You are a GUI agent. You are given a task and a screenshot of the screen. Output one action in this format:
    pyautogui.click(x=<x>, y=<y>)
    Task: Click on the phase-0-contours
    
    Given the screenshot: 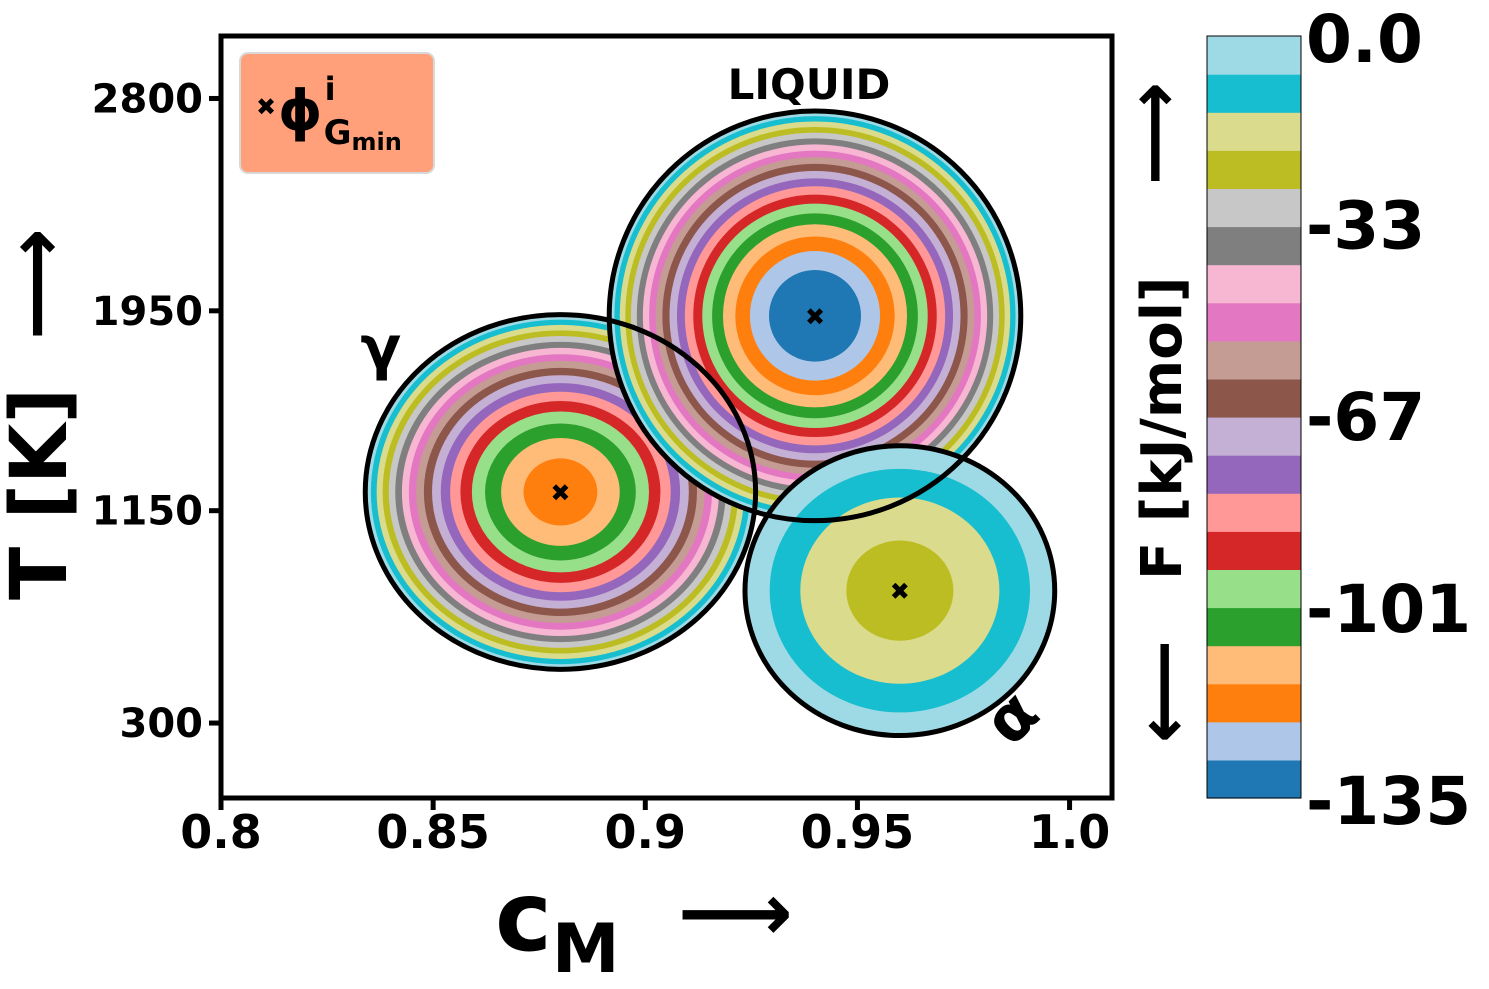 What is the action you would take?
    pyautogui.click(x=560, y=492)
    